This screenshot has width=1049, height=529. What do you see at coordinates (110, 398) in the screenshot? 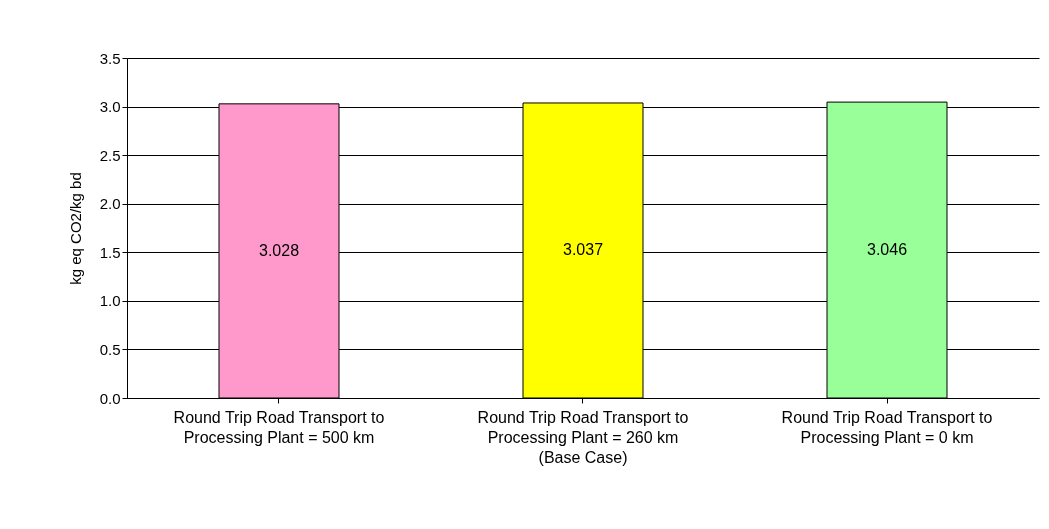
I see `y-tick-label: 0.0` at bounding box center [110, 398].